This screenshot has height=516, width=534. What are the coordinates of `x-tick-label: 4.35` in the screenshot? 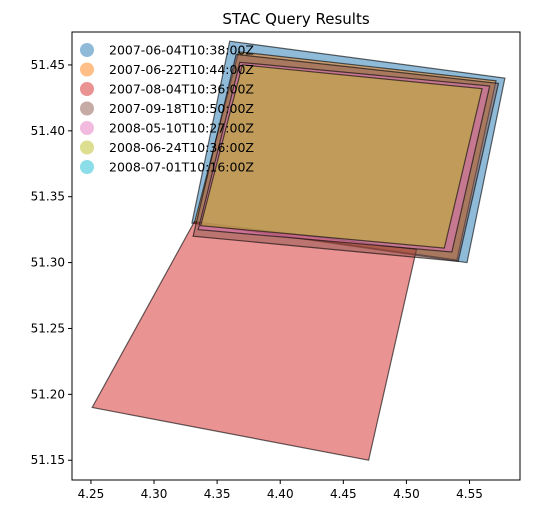 It's located at (217, 494).